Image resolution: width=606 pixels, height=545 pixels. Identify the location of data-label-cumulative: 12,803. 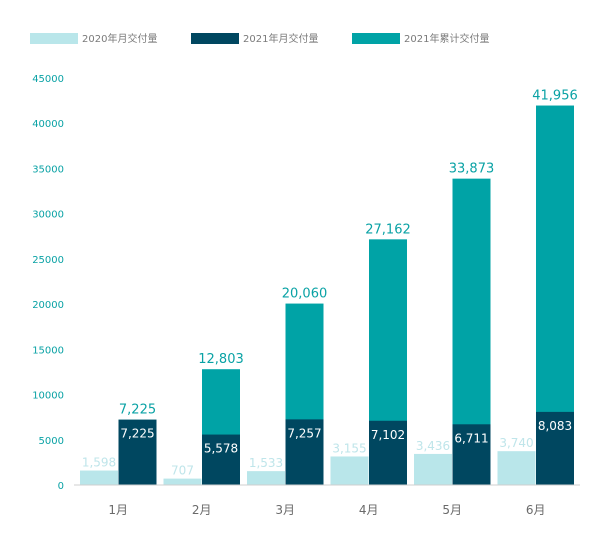
(221, 359).